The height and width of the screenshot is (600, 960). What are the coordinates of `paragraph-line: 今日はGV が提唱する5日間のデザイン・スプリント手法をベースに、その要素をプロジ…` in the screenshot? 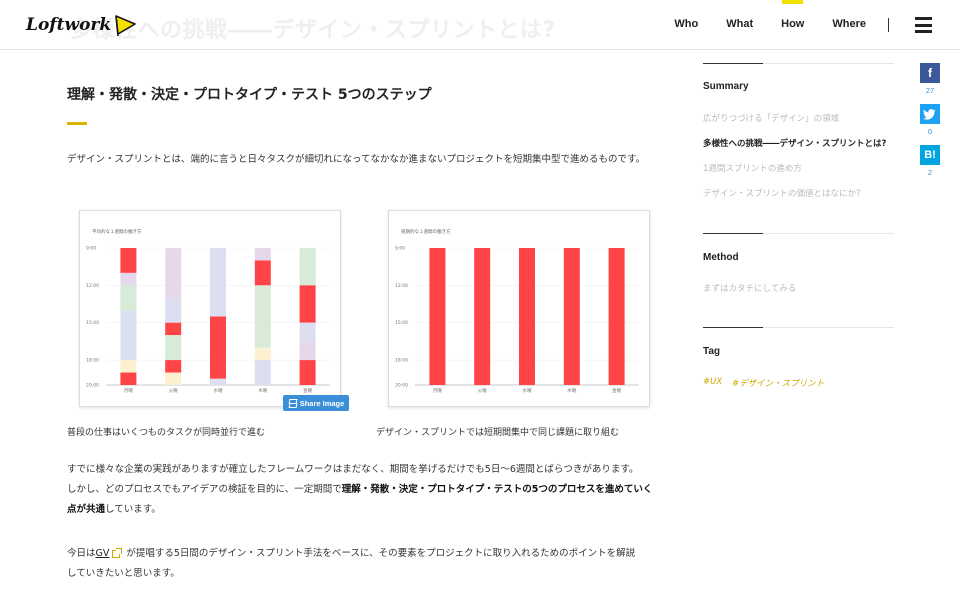 It's located at (351, 554).